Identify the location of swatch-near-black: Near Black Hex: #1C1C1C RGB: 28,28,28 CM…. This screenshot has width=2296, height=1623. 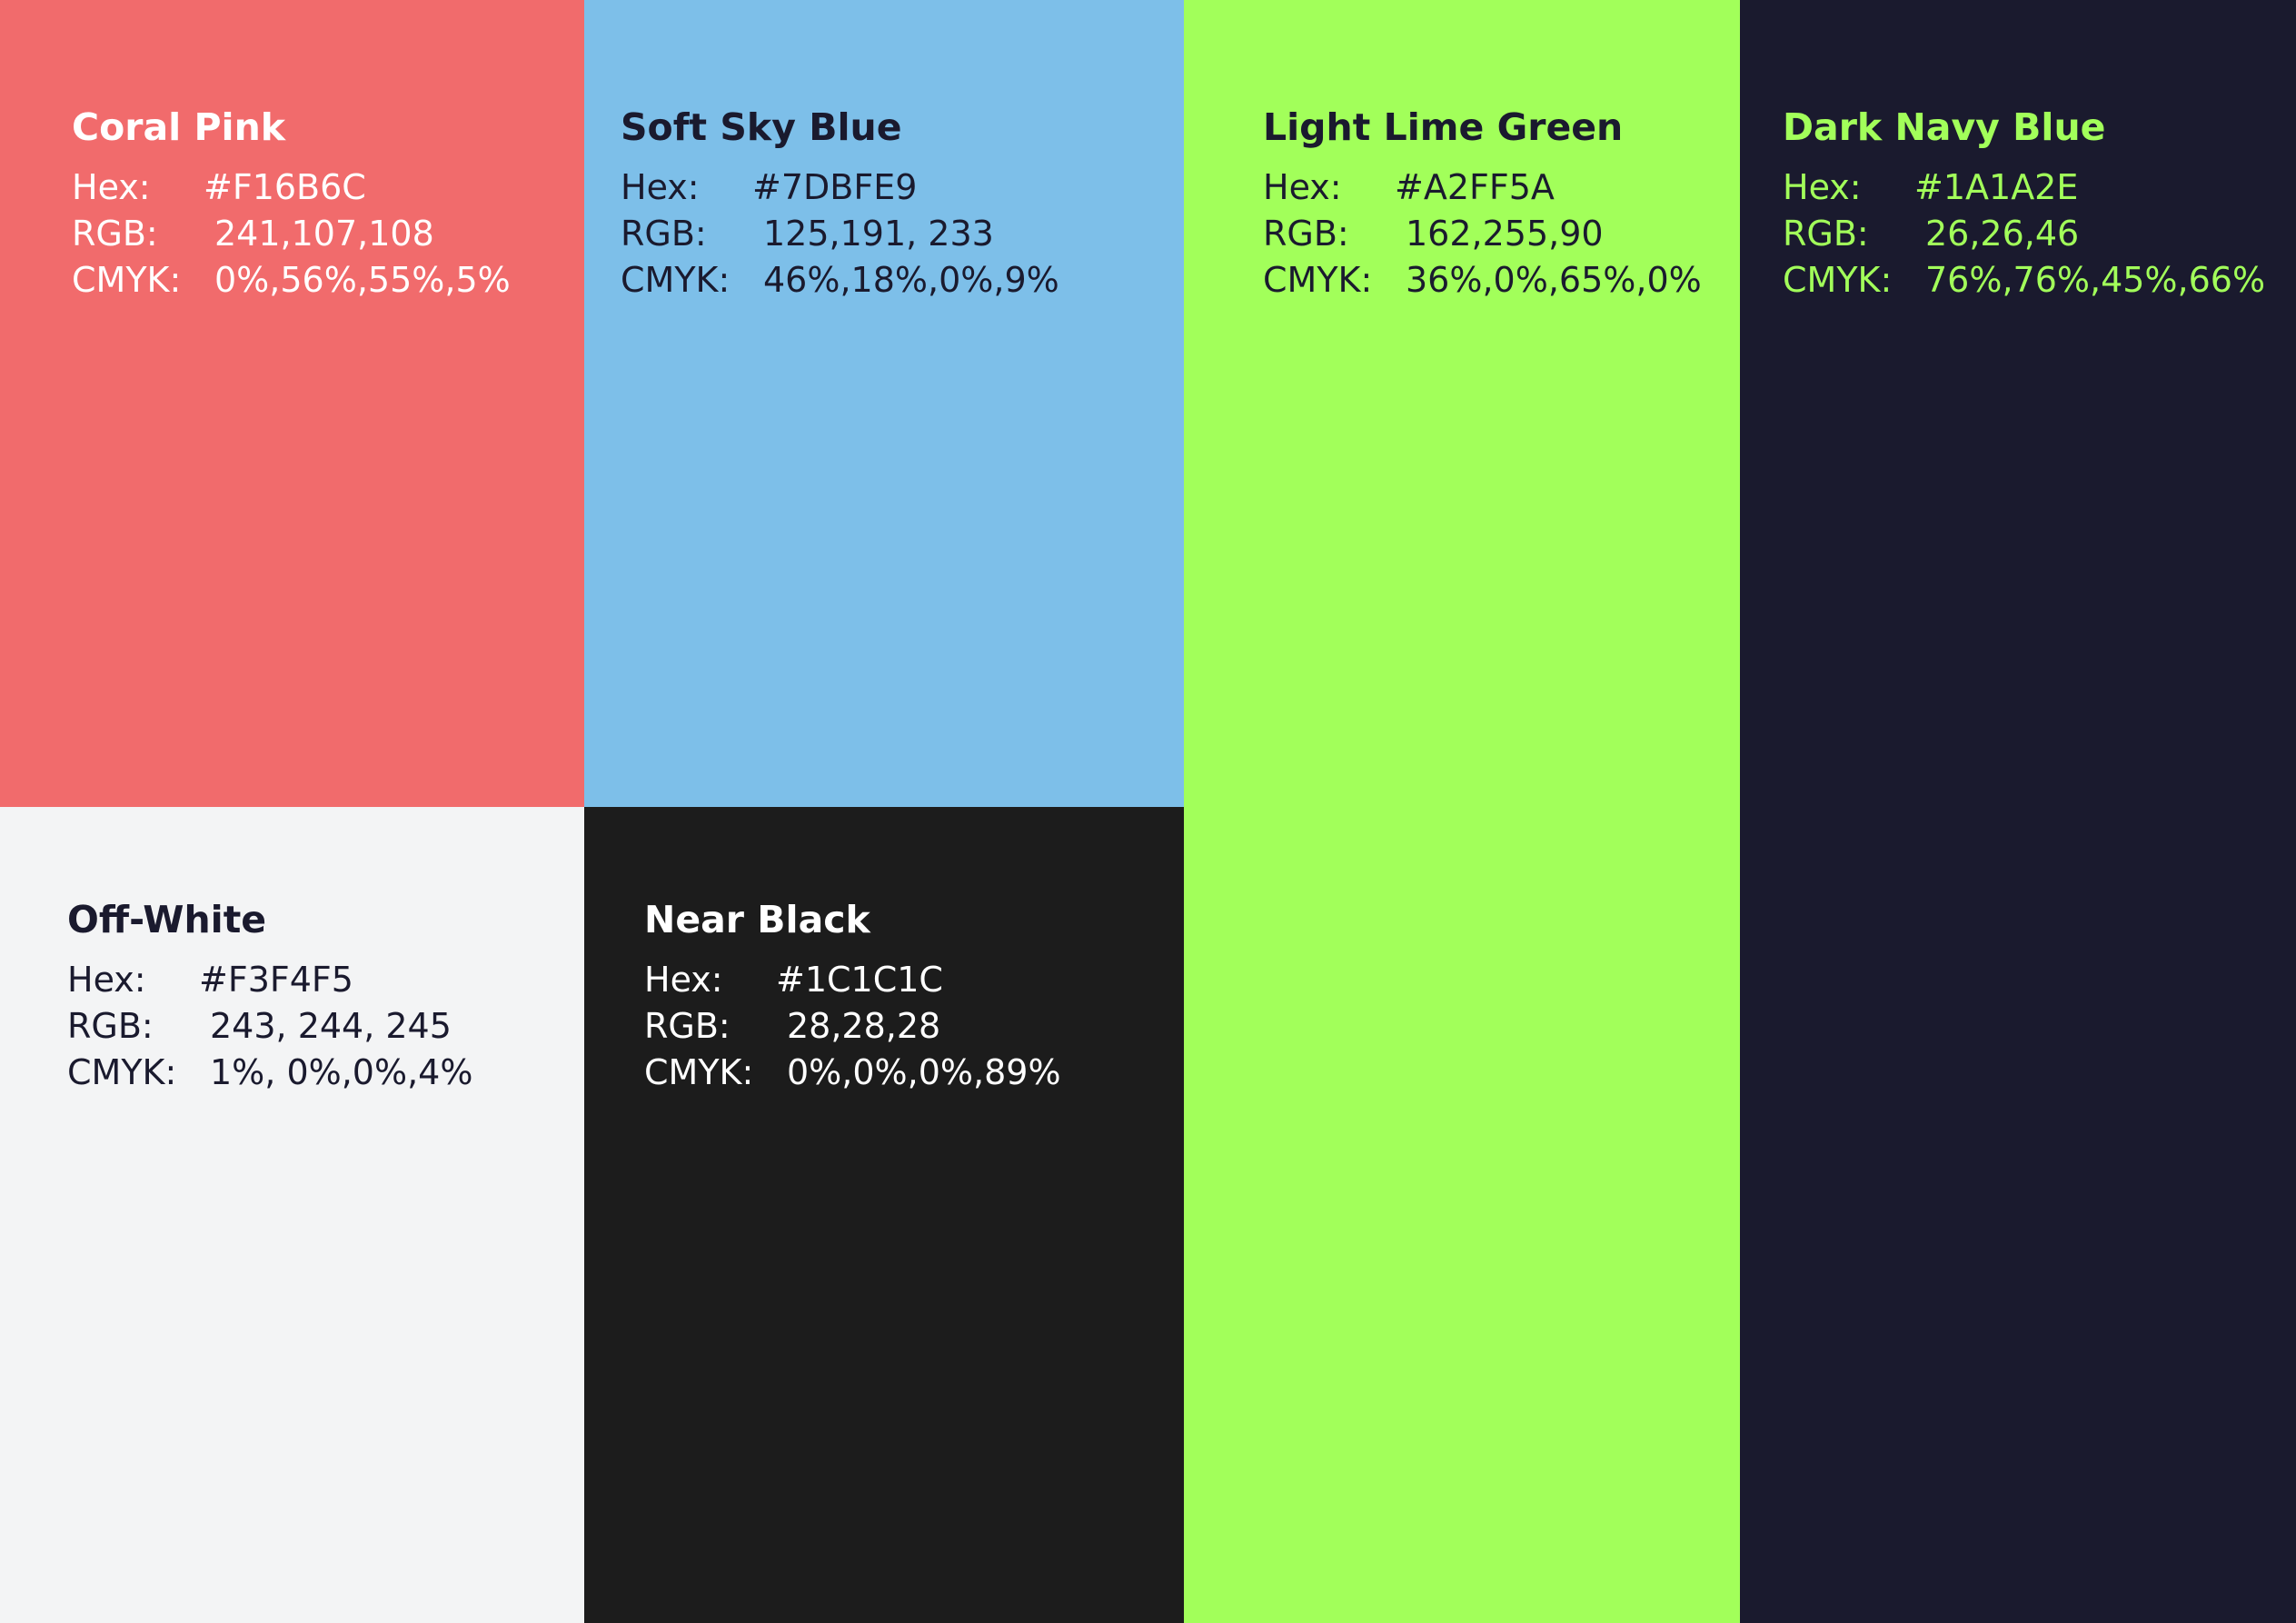
(884, 1215).